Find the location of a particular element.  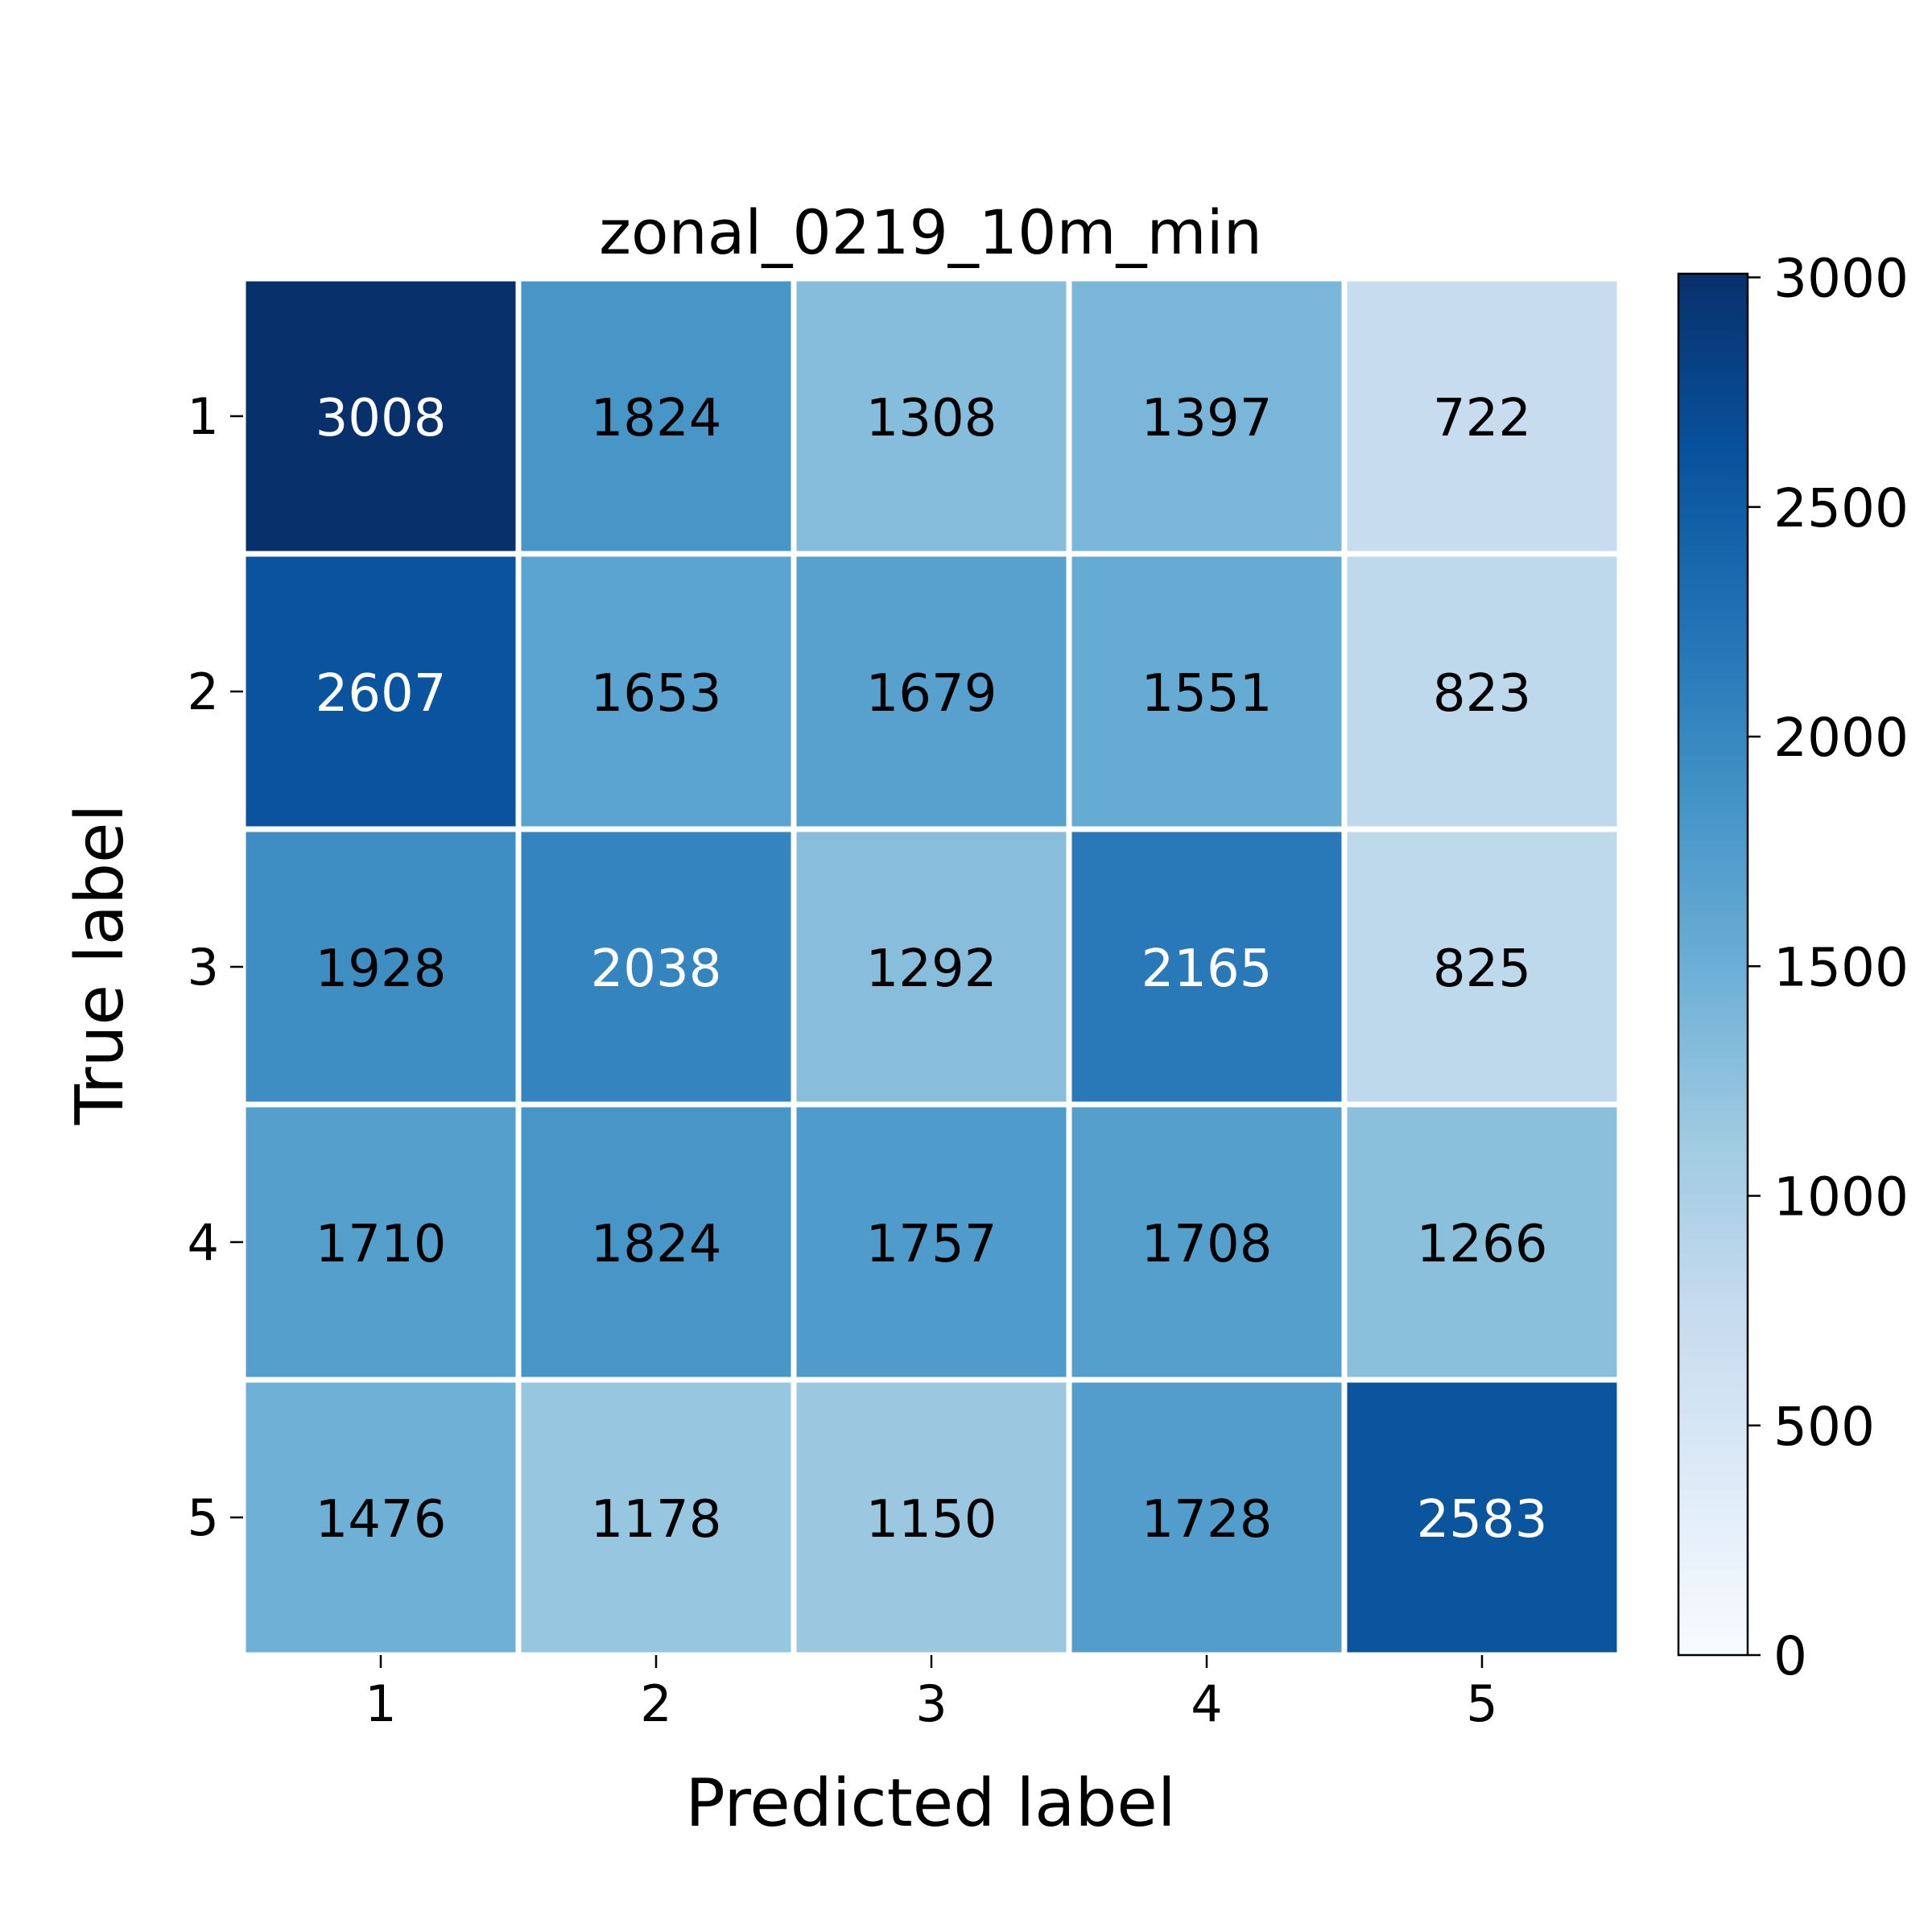

cell-value-label-r1-c1: 3008 is located at coordinates (381, 418).